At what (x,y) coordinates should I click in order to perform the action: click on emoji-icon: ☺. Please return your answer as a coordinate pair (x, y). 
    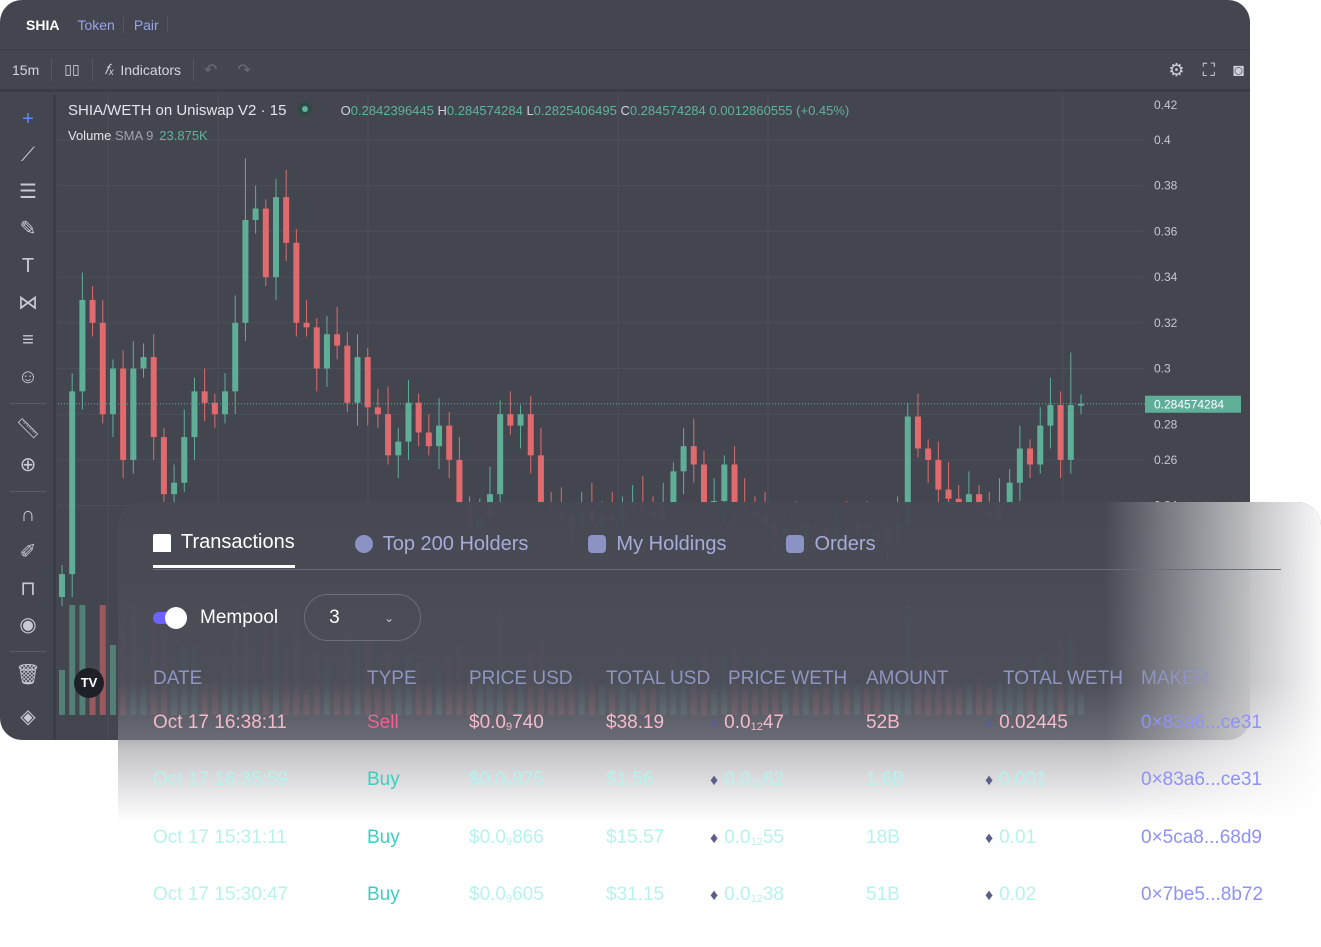
    Looking at the image, I should click on (28, 377).